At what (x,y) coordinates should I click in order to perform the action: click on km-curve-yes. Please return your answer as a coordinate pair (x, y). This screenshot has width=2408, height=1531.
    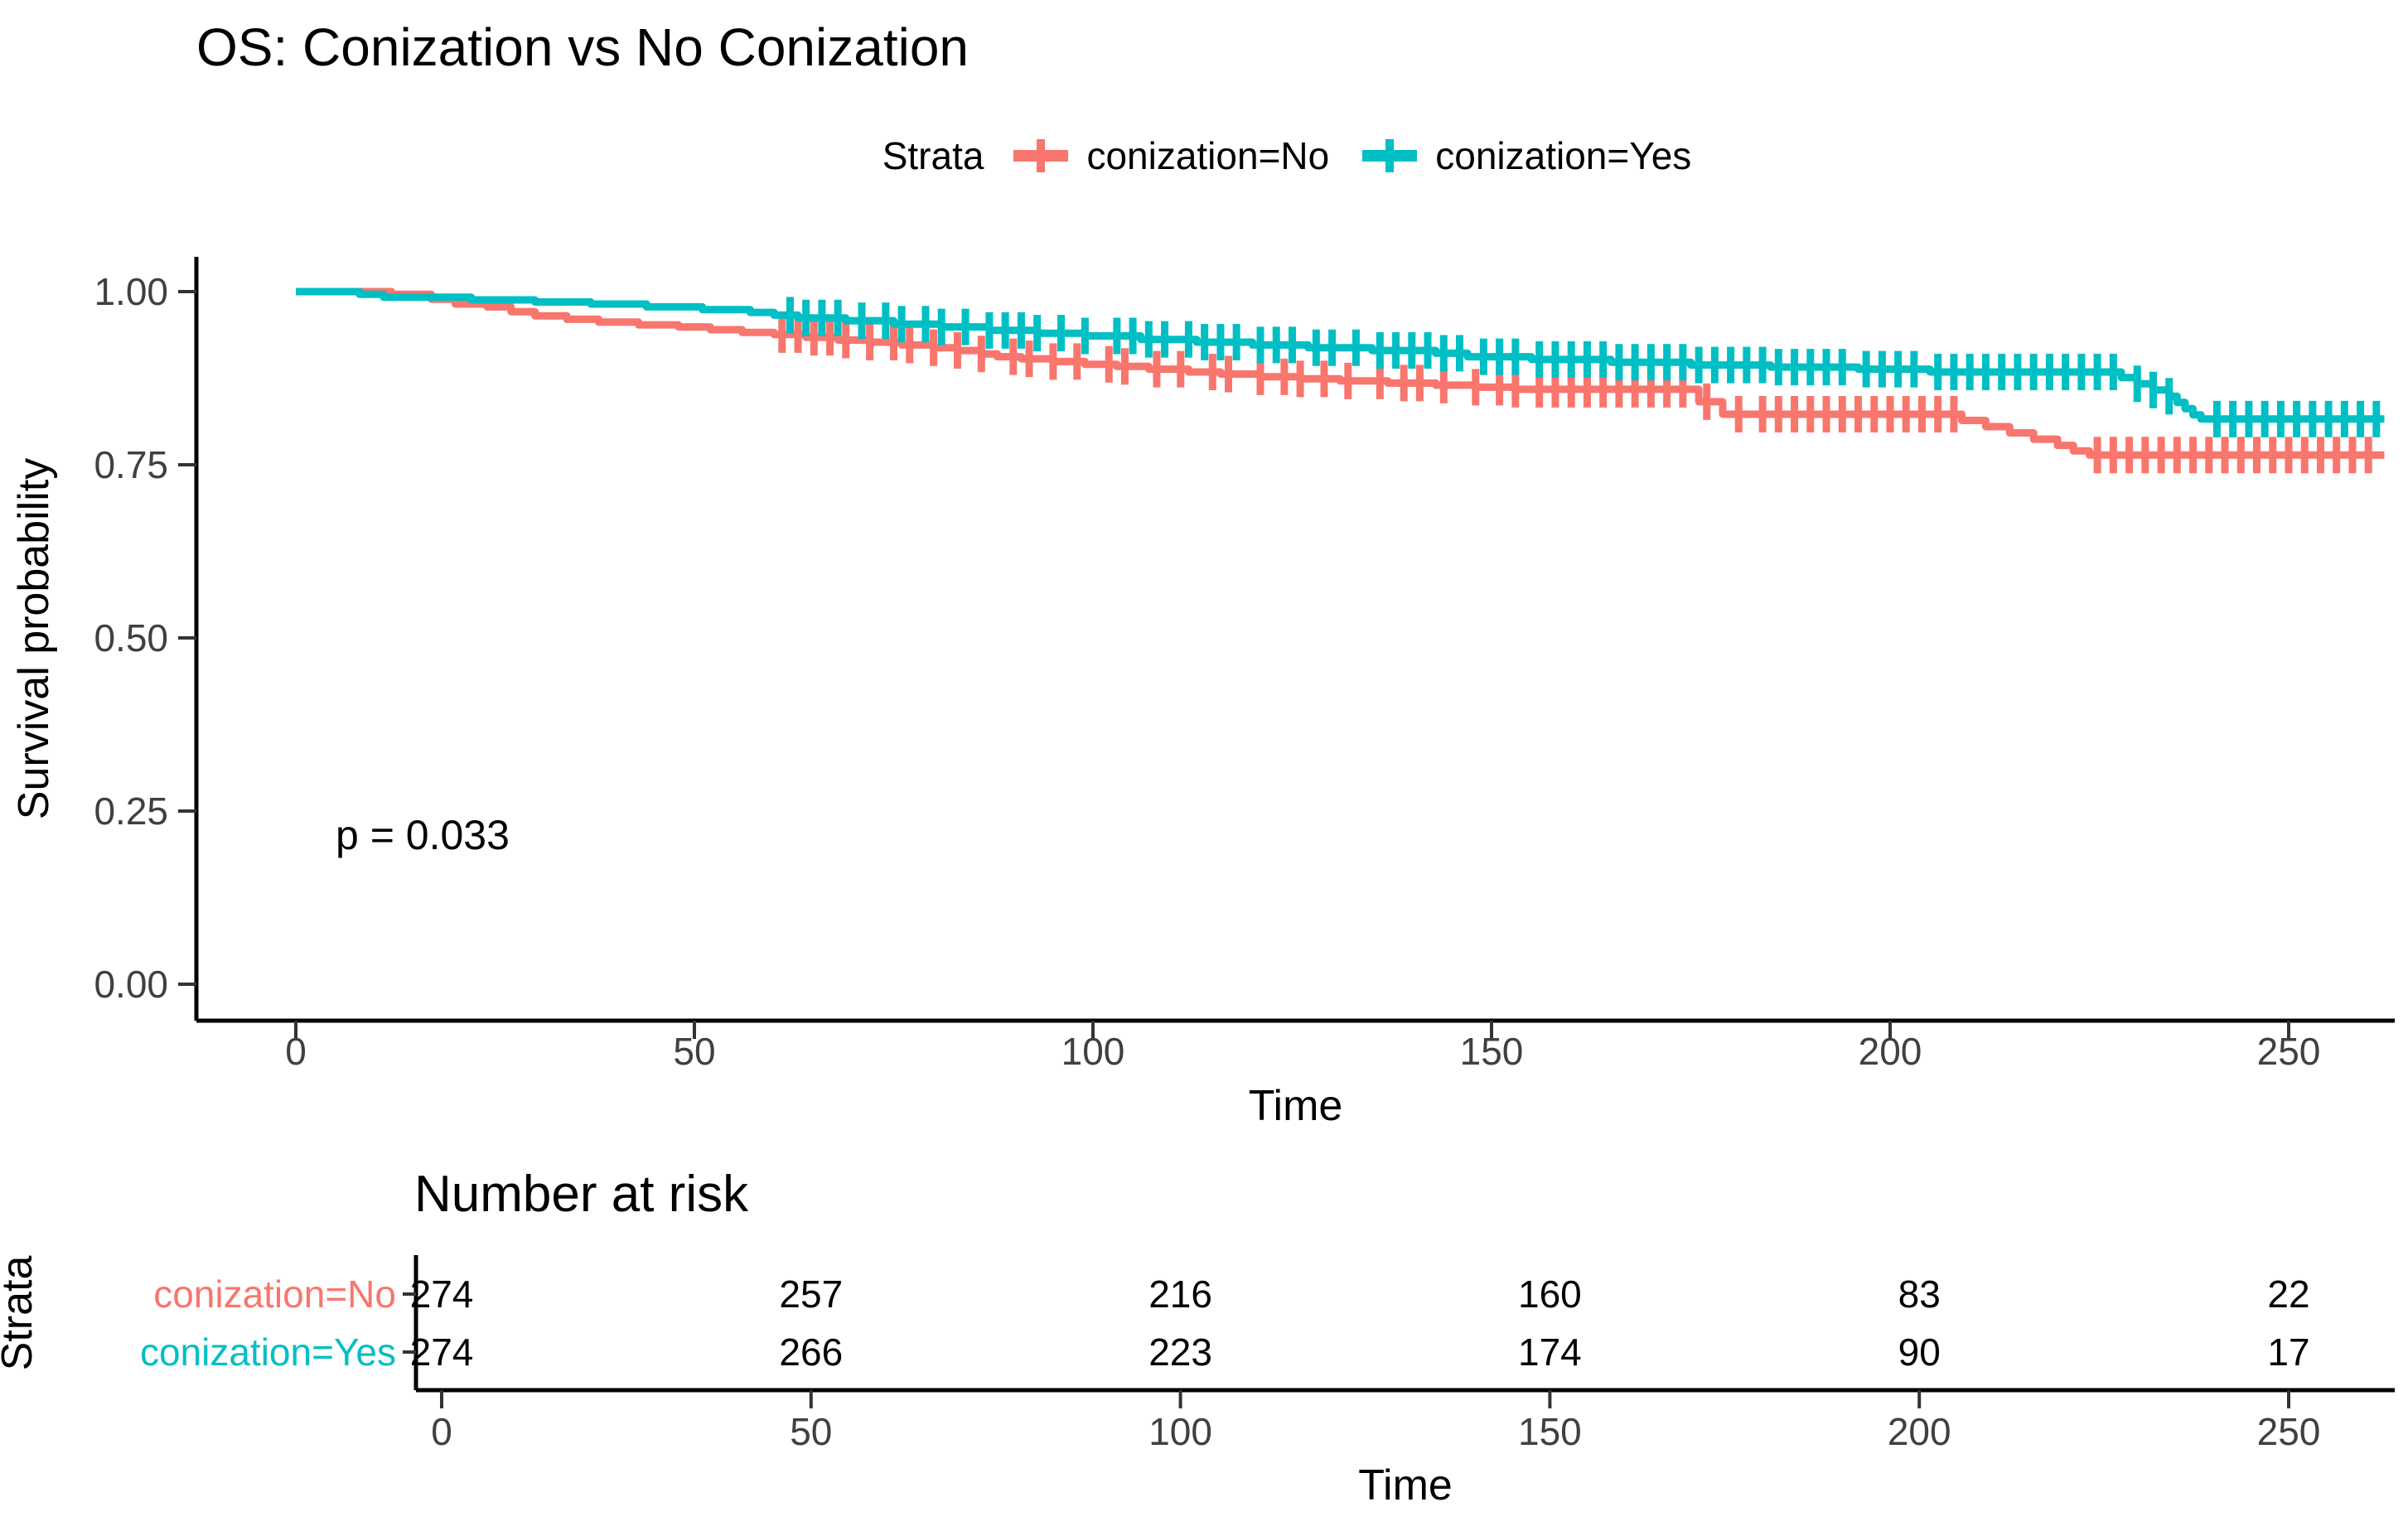
    Looking at the image, I should click on (1340, 355).